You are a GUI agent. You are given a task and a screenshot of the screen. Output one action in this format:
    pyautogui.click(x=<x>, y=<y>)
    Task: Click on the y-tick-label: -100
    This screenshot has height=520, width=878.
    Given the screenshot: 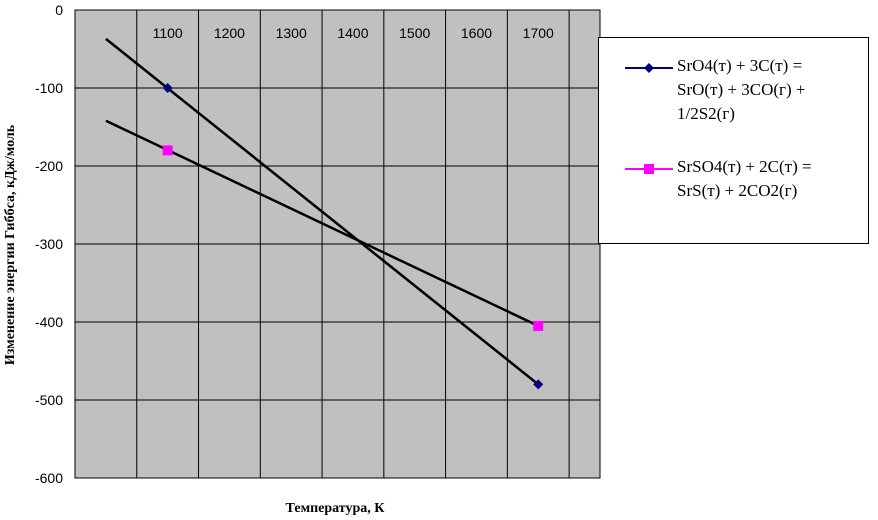 What is the action you would take?
    pyautogui.click(x=49, y=88)
    